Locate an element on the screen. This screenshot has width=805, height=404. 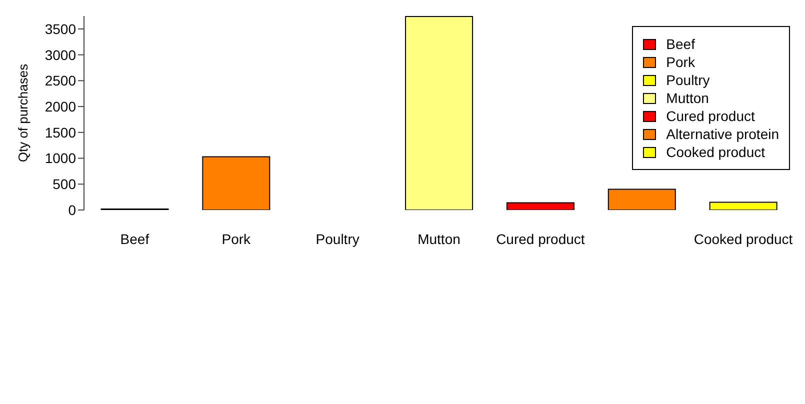
x-tick-label: Cured product is located at coordinates (540, 238).